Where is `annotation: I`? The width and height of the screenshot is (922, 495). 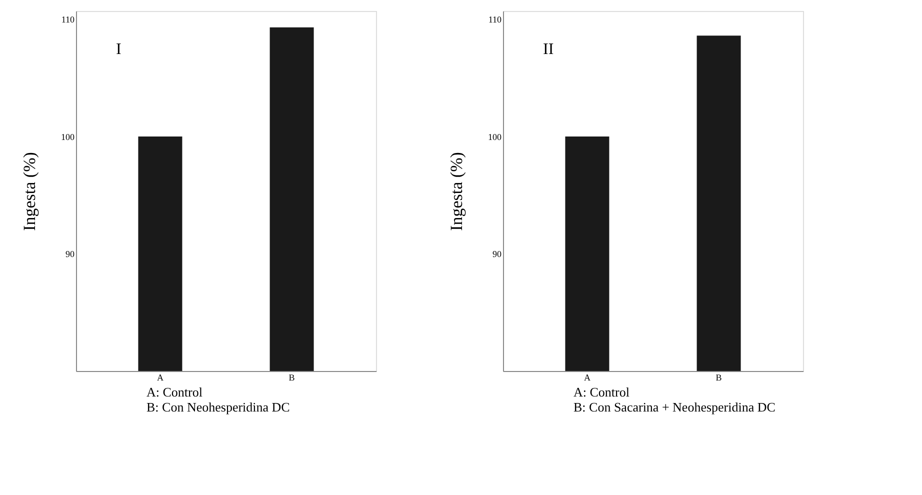 annotation: I is located at coordinates (119, 49).